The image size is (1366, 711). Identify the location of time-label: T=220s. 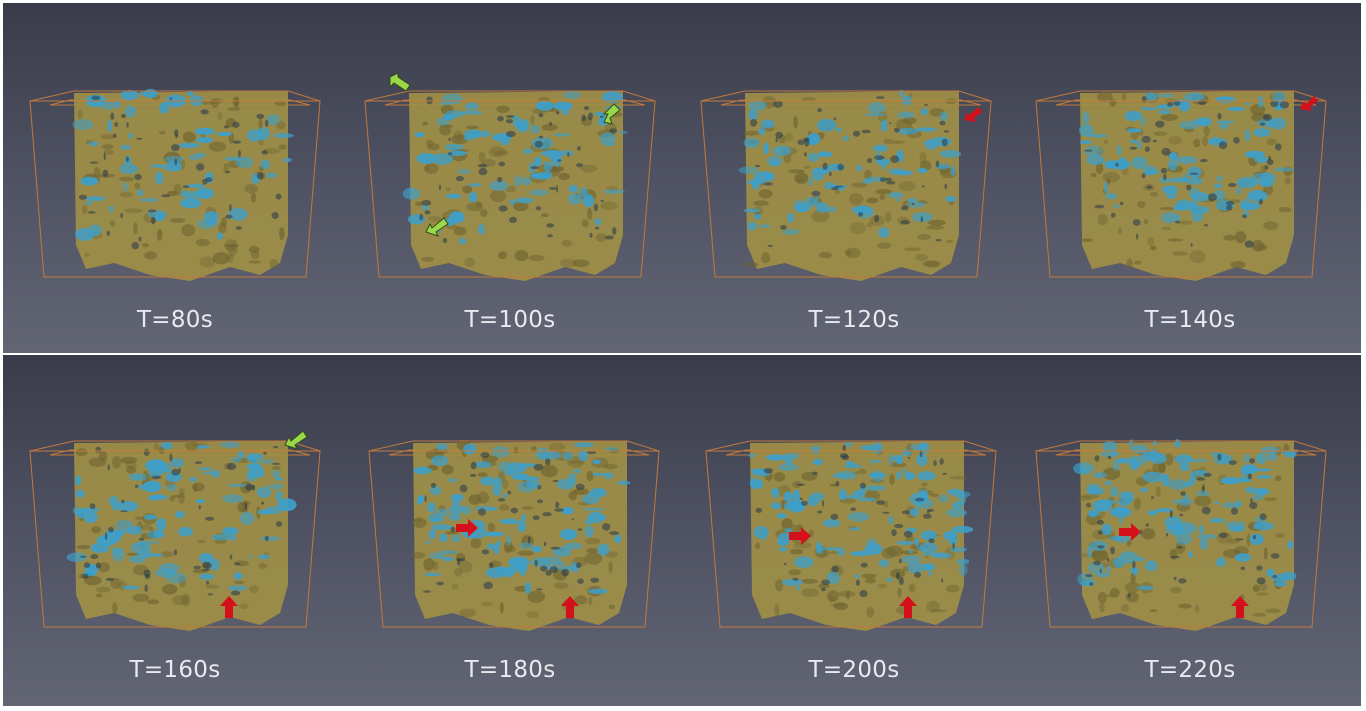
(1190, 670).